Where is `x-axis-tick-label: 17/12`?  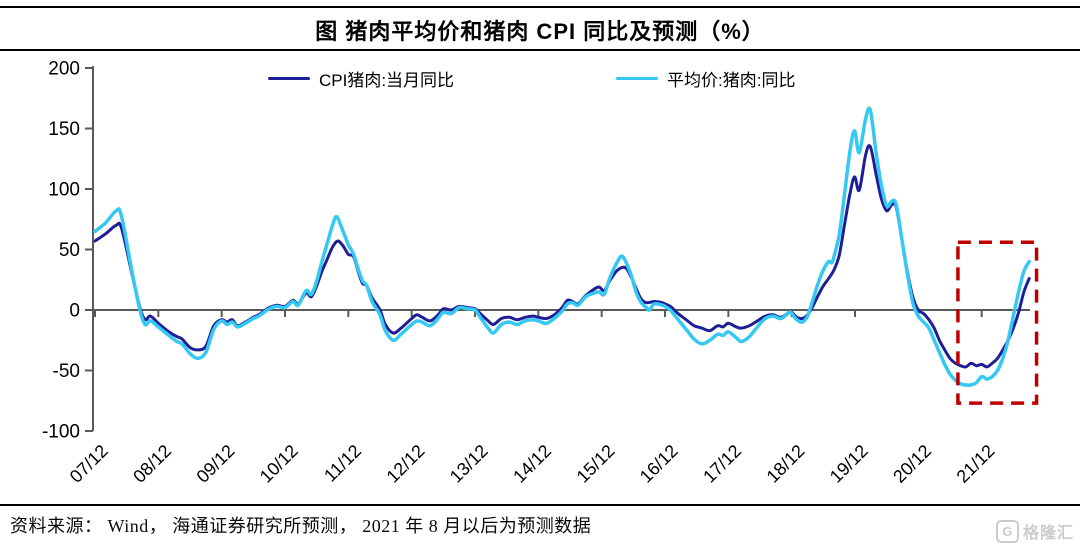
x-axis-tick-label: 17/12 is located at coordinates (722, 464).